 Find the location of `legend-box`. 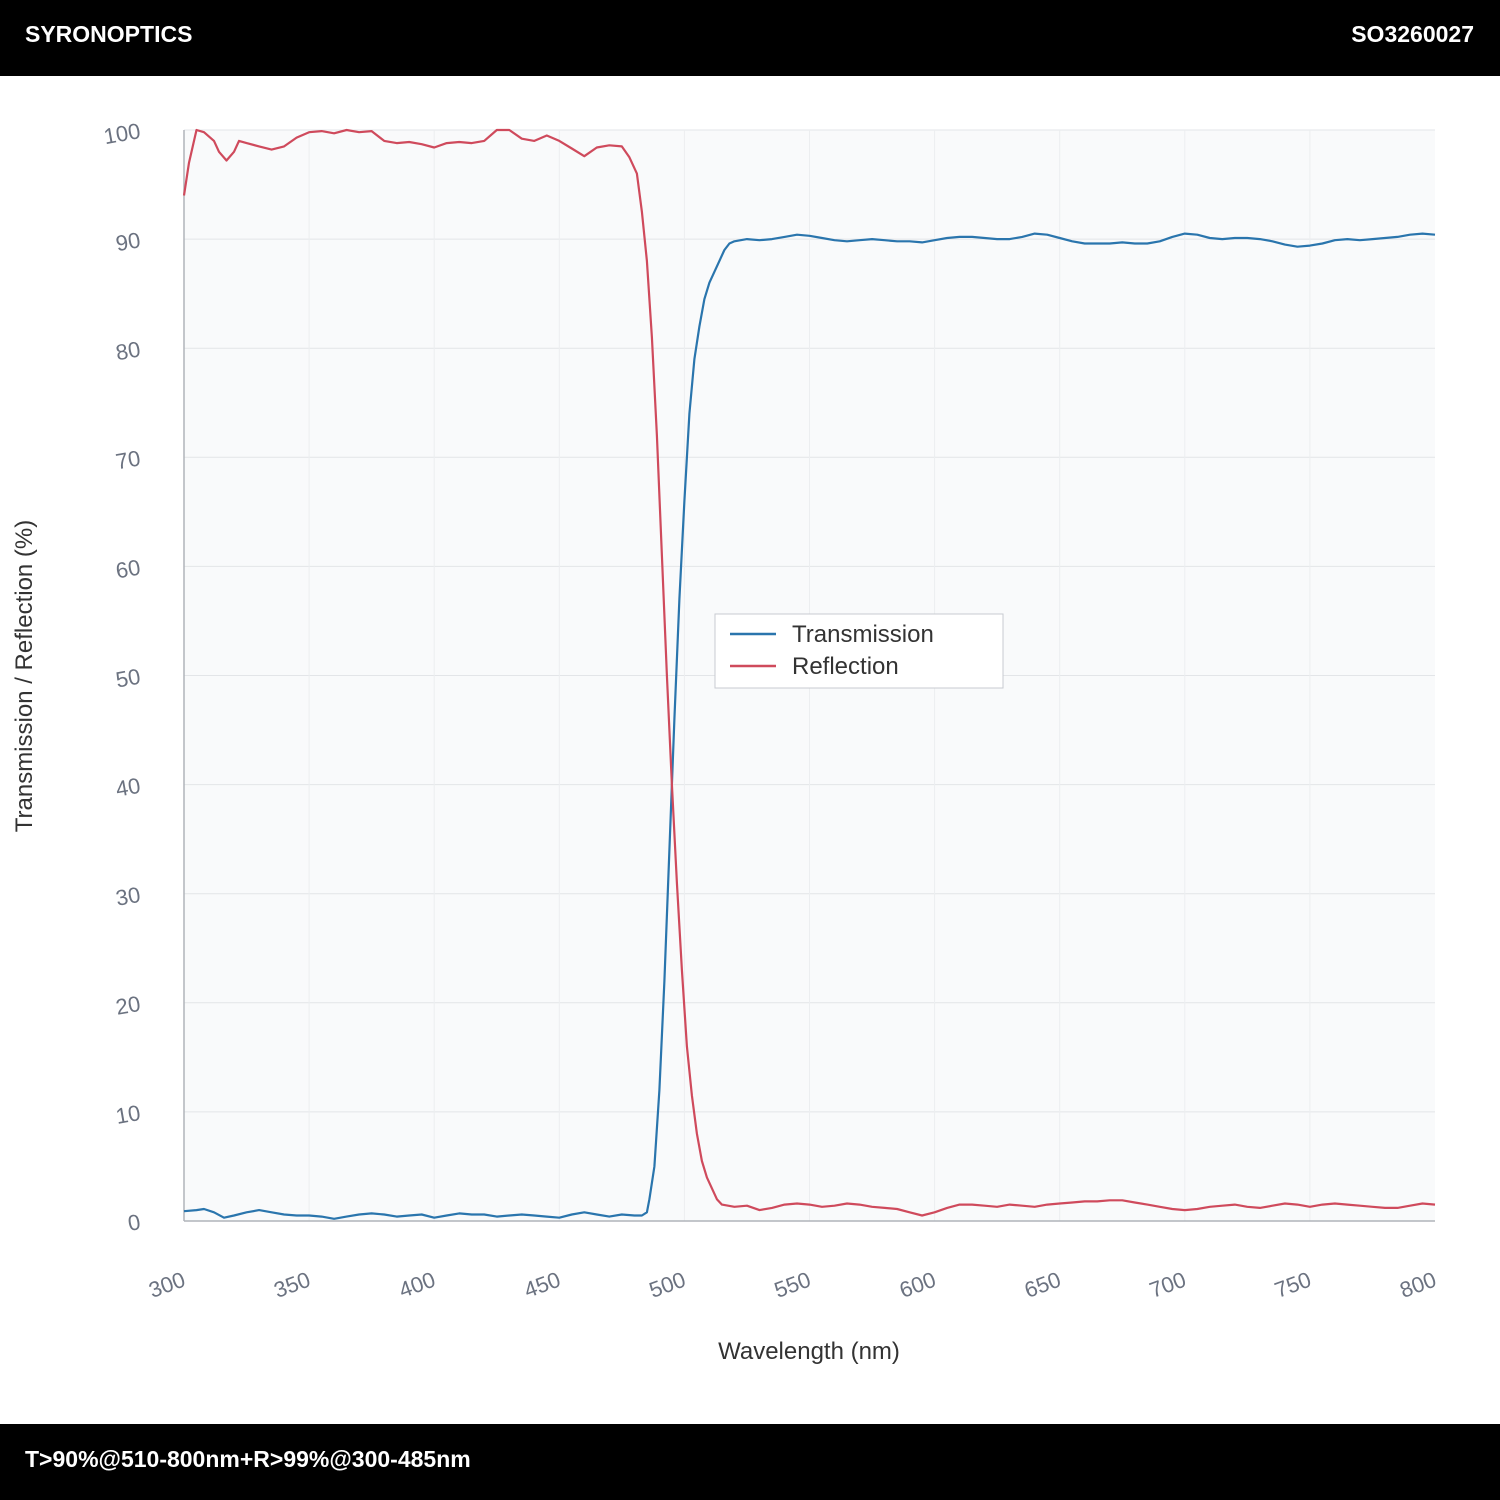

legend-box is located at coordinates (859, 651).